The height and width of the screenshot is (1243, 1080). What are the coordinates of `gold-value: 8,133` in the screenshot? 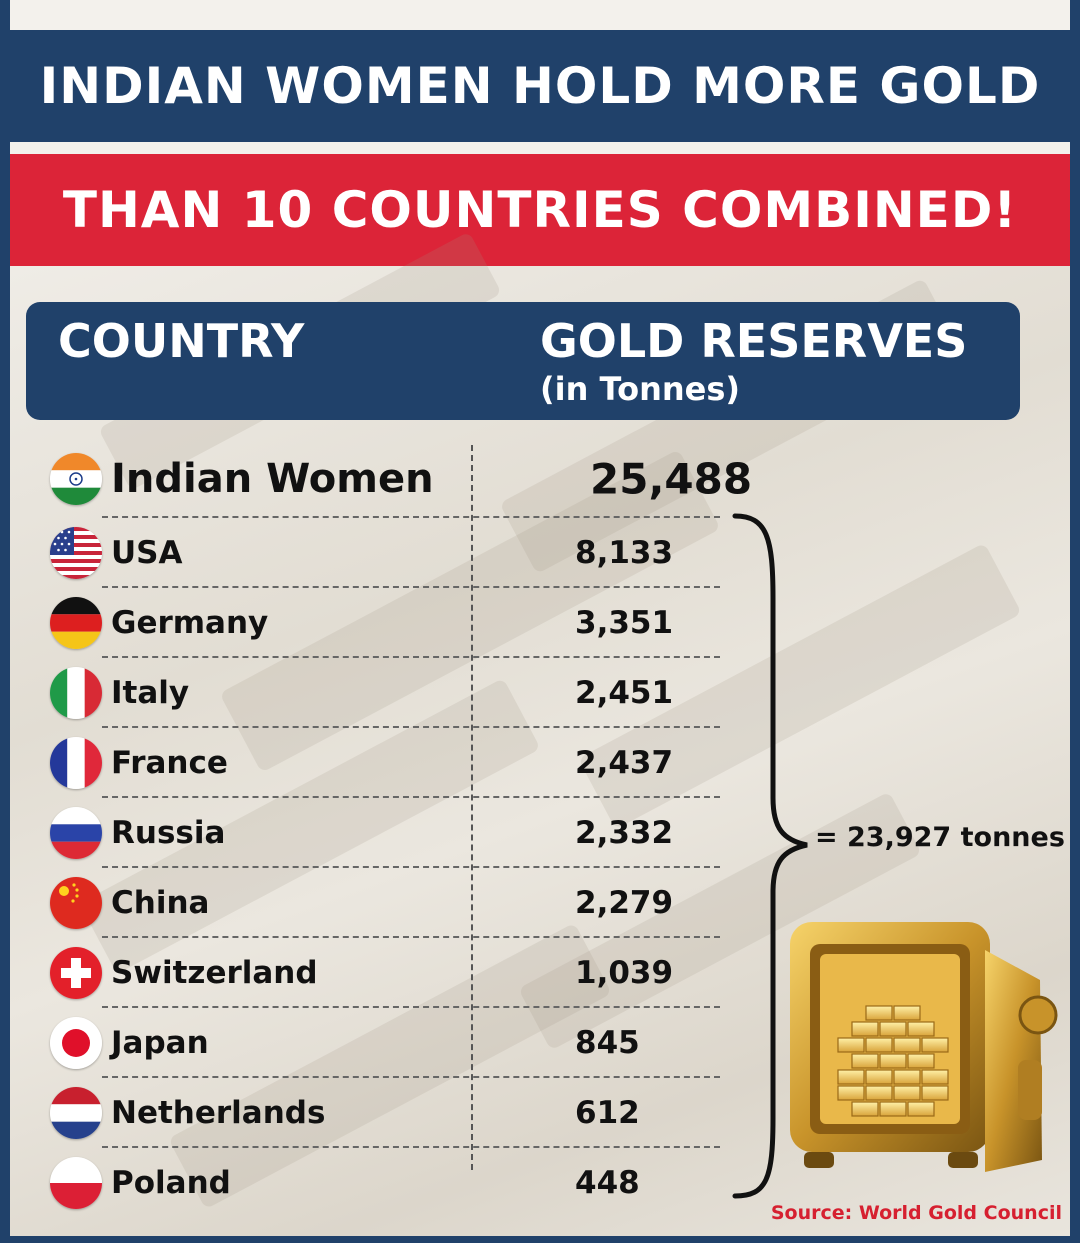 It's located at (624, 553).